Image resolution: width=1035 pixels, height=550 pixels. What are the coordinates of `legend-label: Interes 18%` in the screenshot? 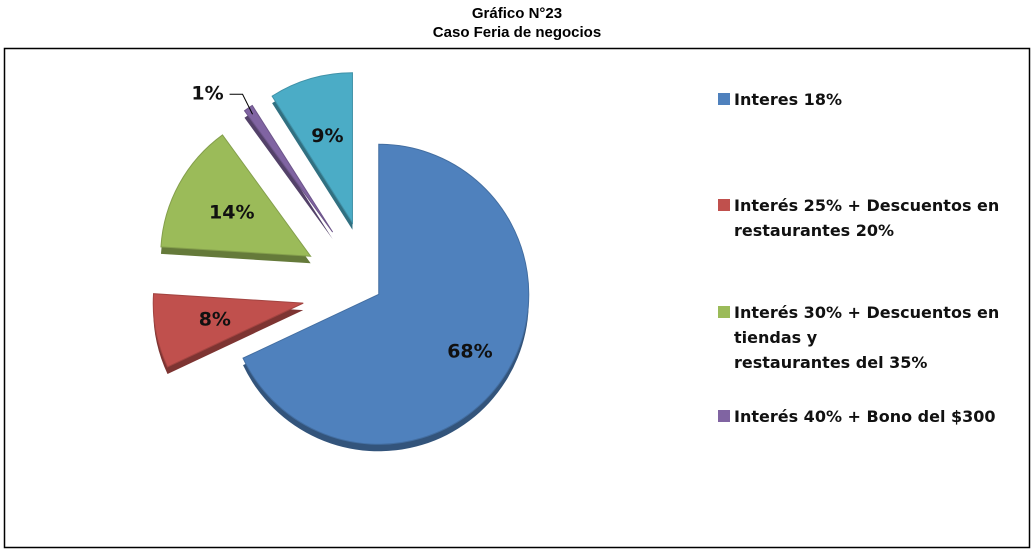 It's located at (788, 99).